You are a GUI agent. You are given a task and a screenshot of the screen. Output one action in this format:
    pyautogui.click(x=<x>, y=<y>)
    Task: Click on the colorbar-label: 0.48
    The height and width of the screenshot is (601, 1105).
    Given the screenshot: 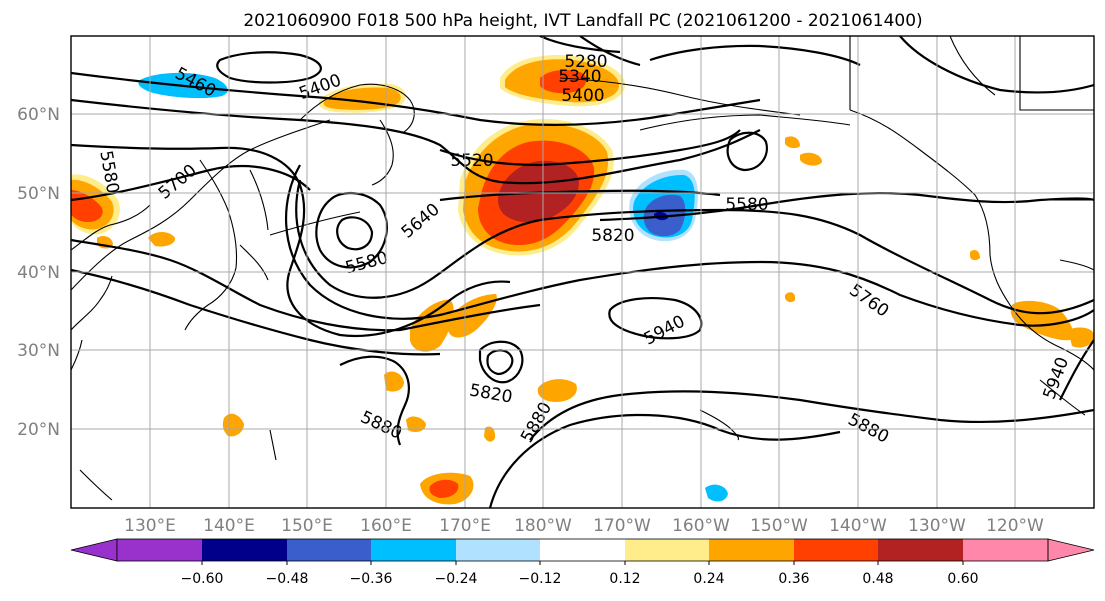 What is the action you would take?
    pyautogui.click(x=877, y=579)
    